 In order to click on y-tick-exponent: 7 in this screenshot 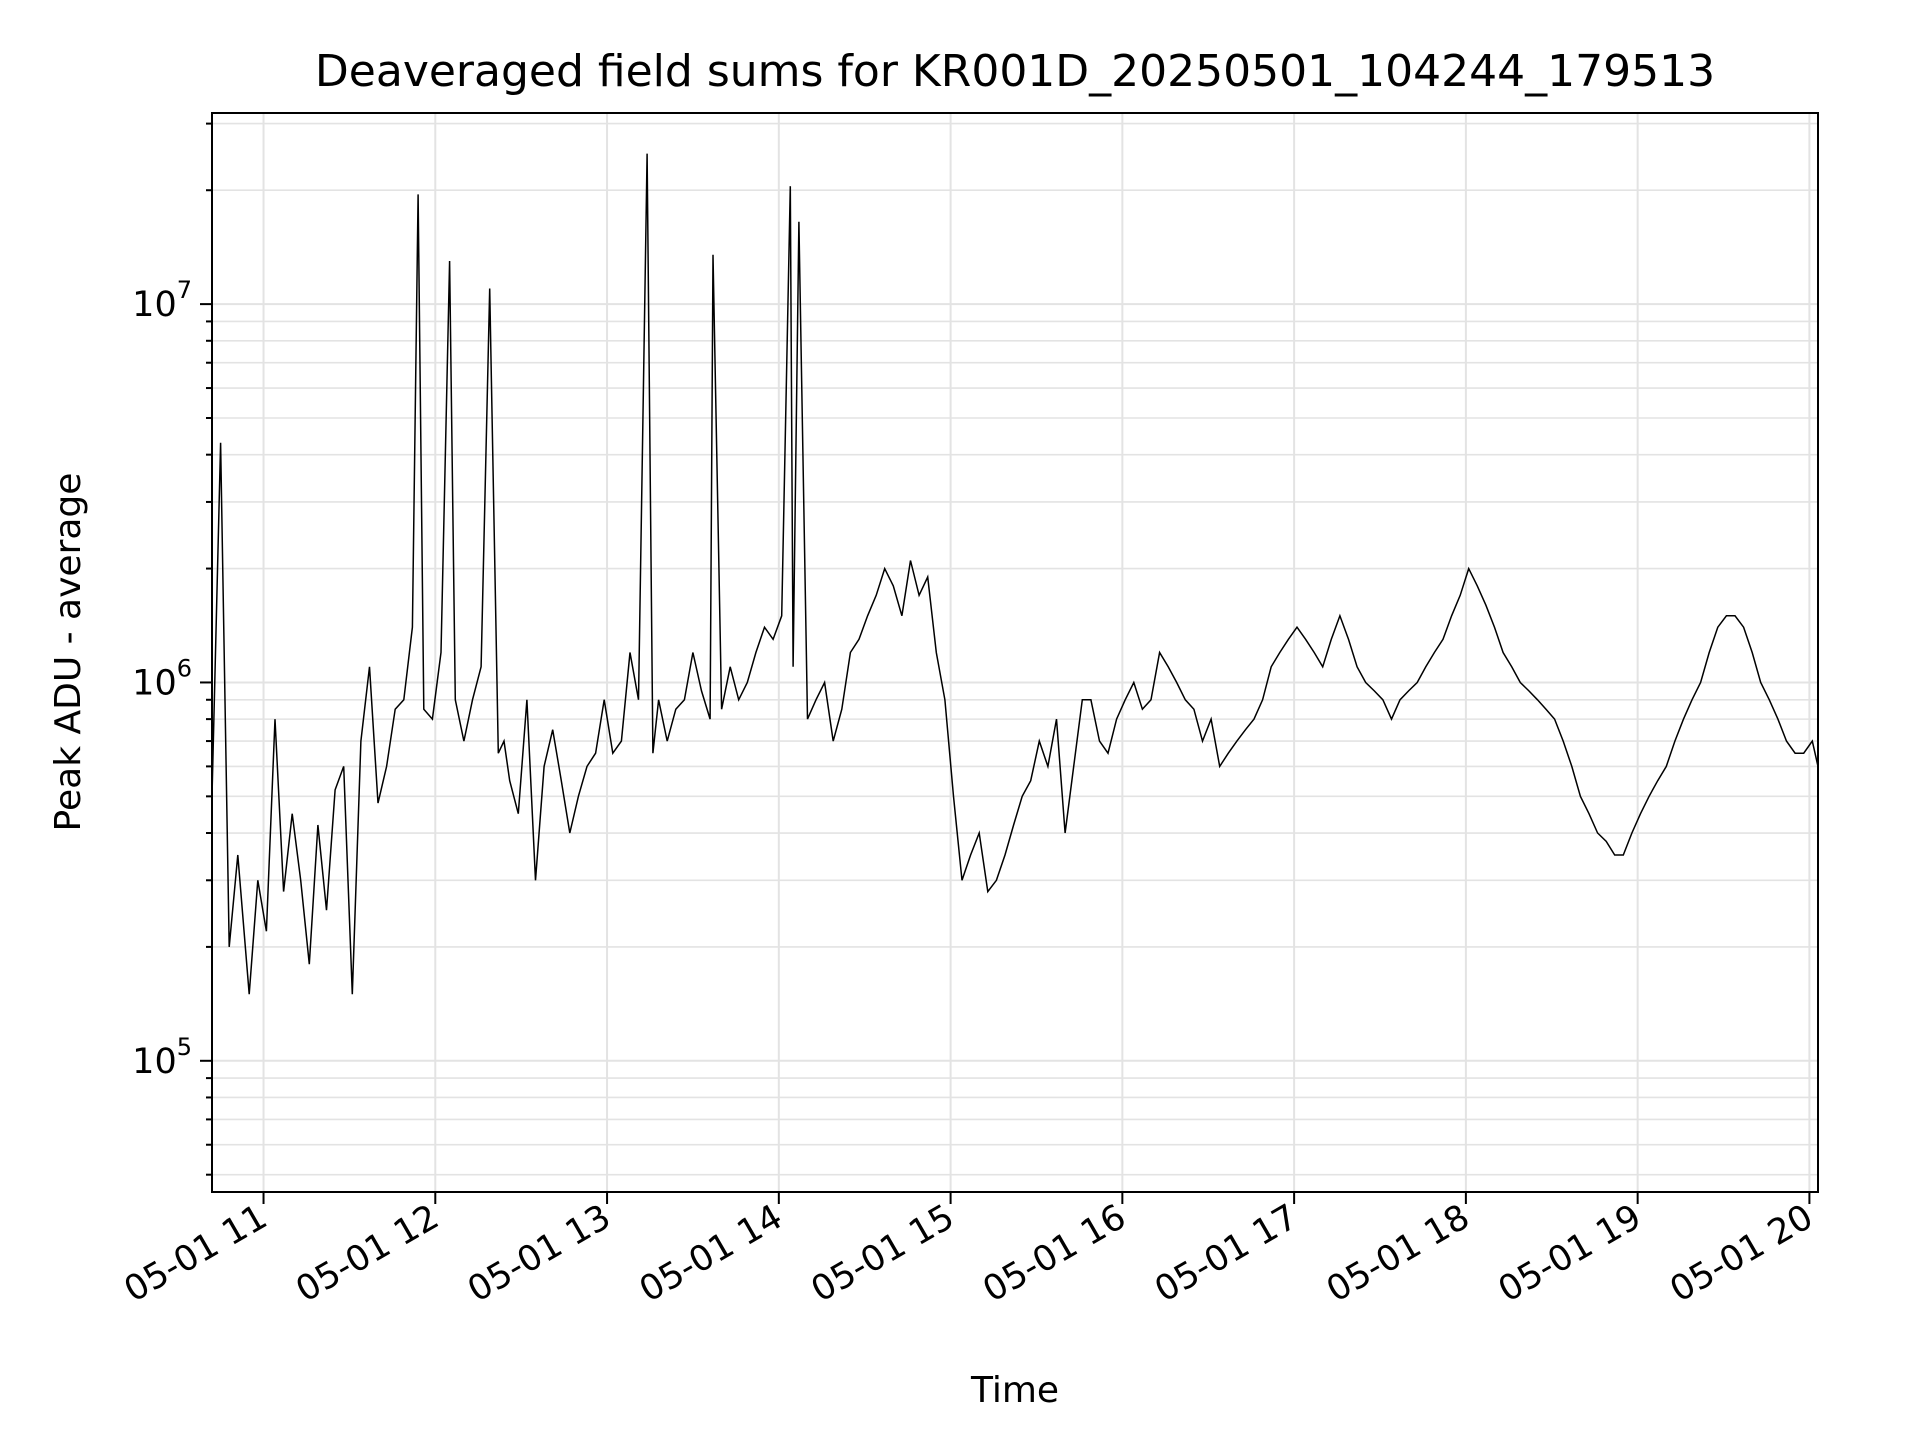, I will do `click(184, 290)`.